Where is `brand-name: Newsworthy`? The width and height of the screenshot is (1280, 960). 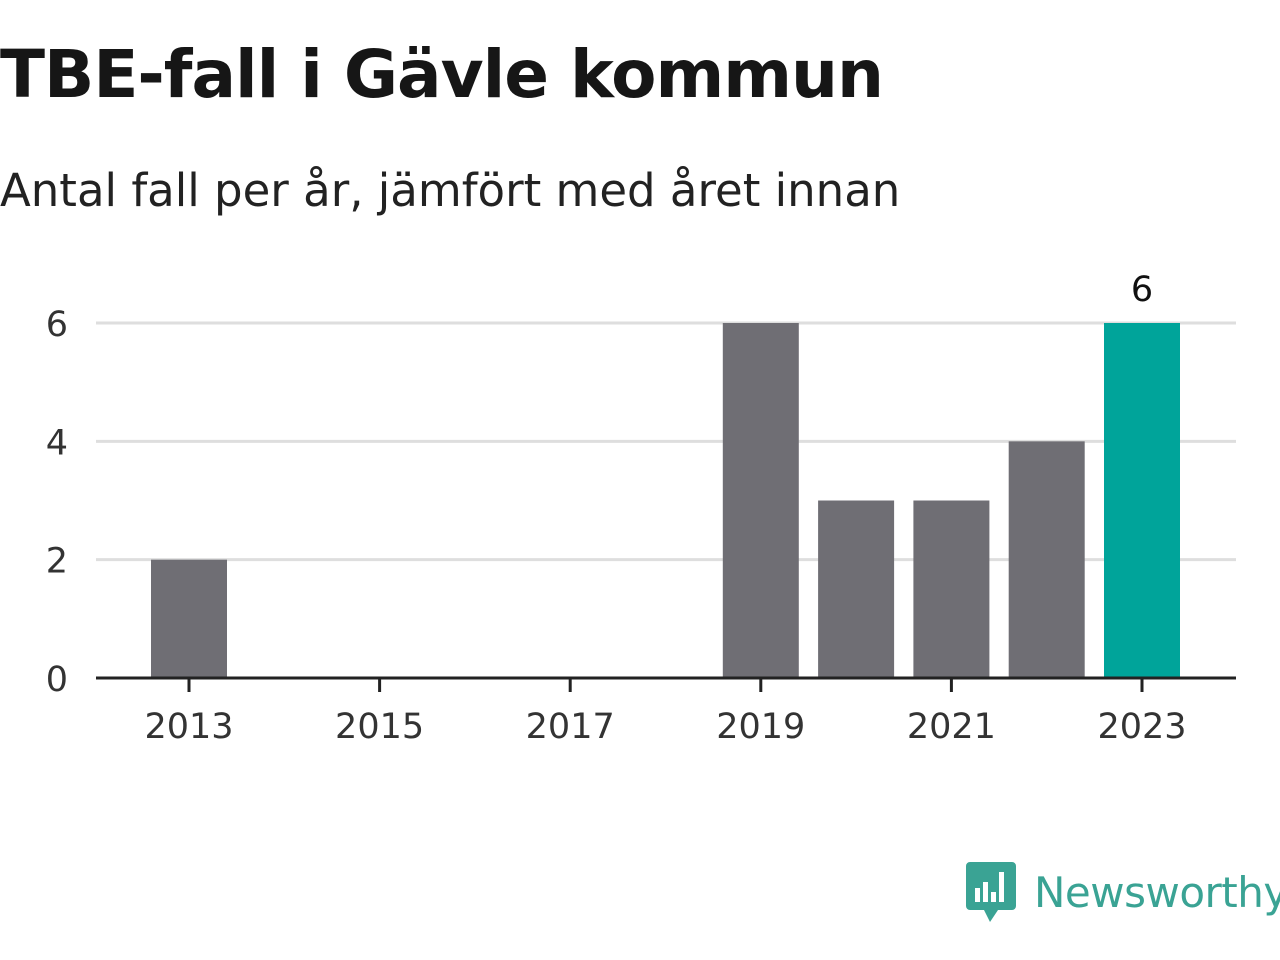 brand-name: Newsworthy is located at coordinates (1157, 892).